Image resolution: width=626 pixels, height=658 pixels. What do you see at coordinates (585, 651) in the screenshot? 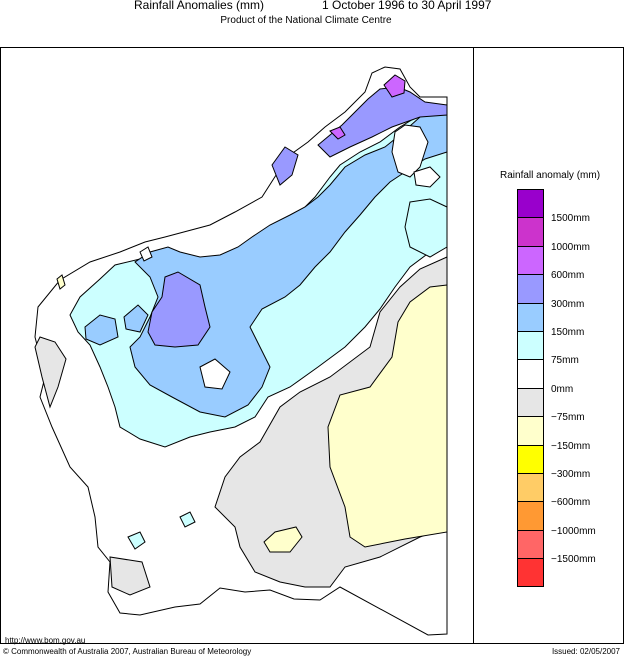
I see `footer-issued: Issued: 02/05/2007` at bounding box center [585, 651].